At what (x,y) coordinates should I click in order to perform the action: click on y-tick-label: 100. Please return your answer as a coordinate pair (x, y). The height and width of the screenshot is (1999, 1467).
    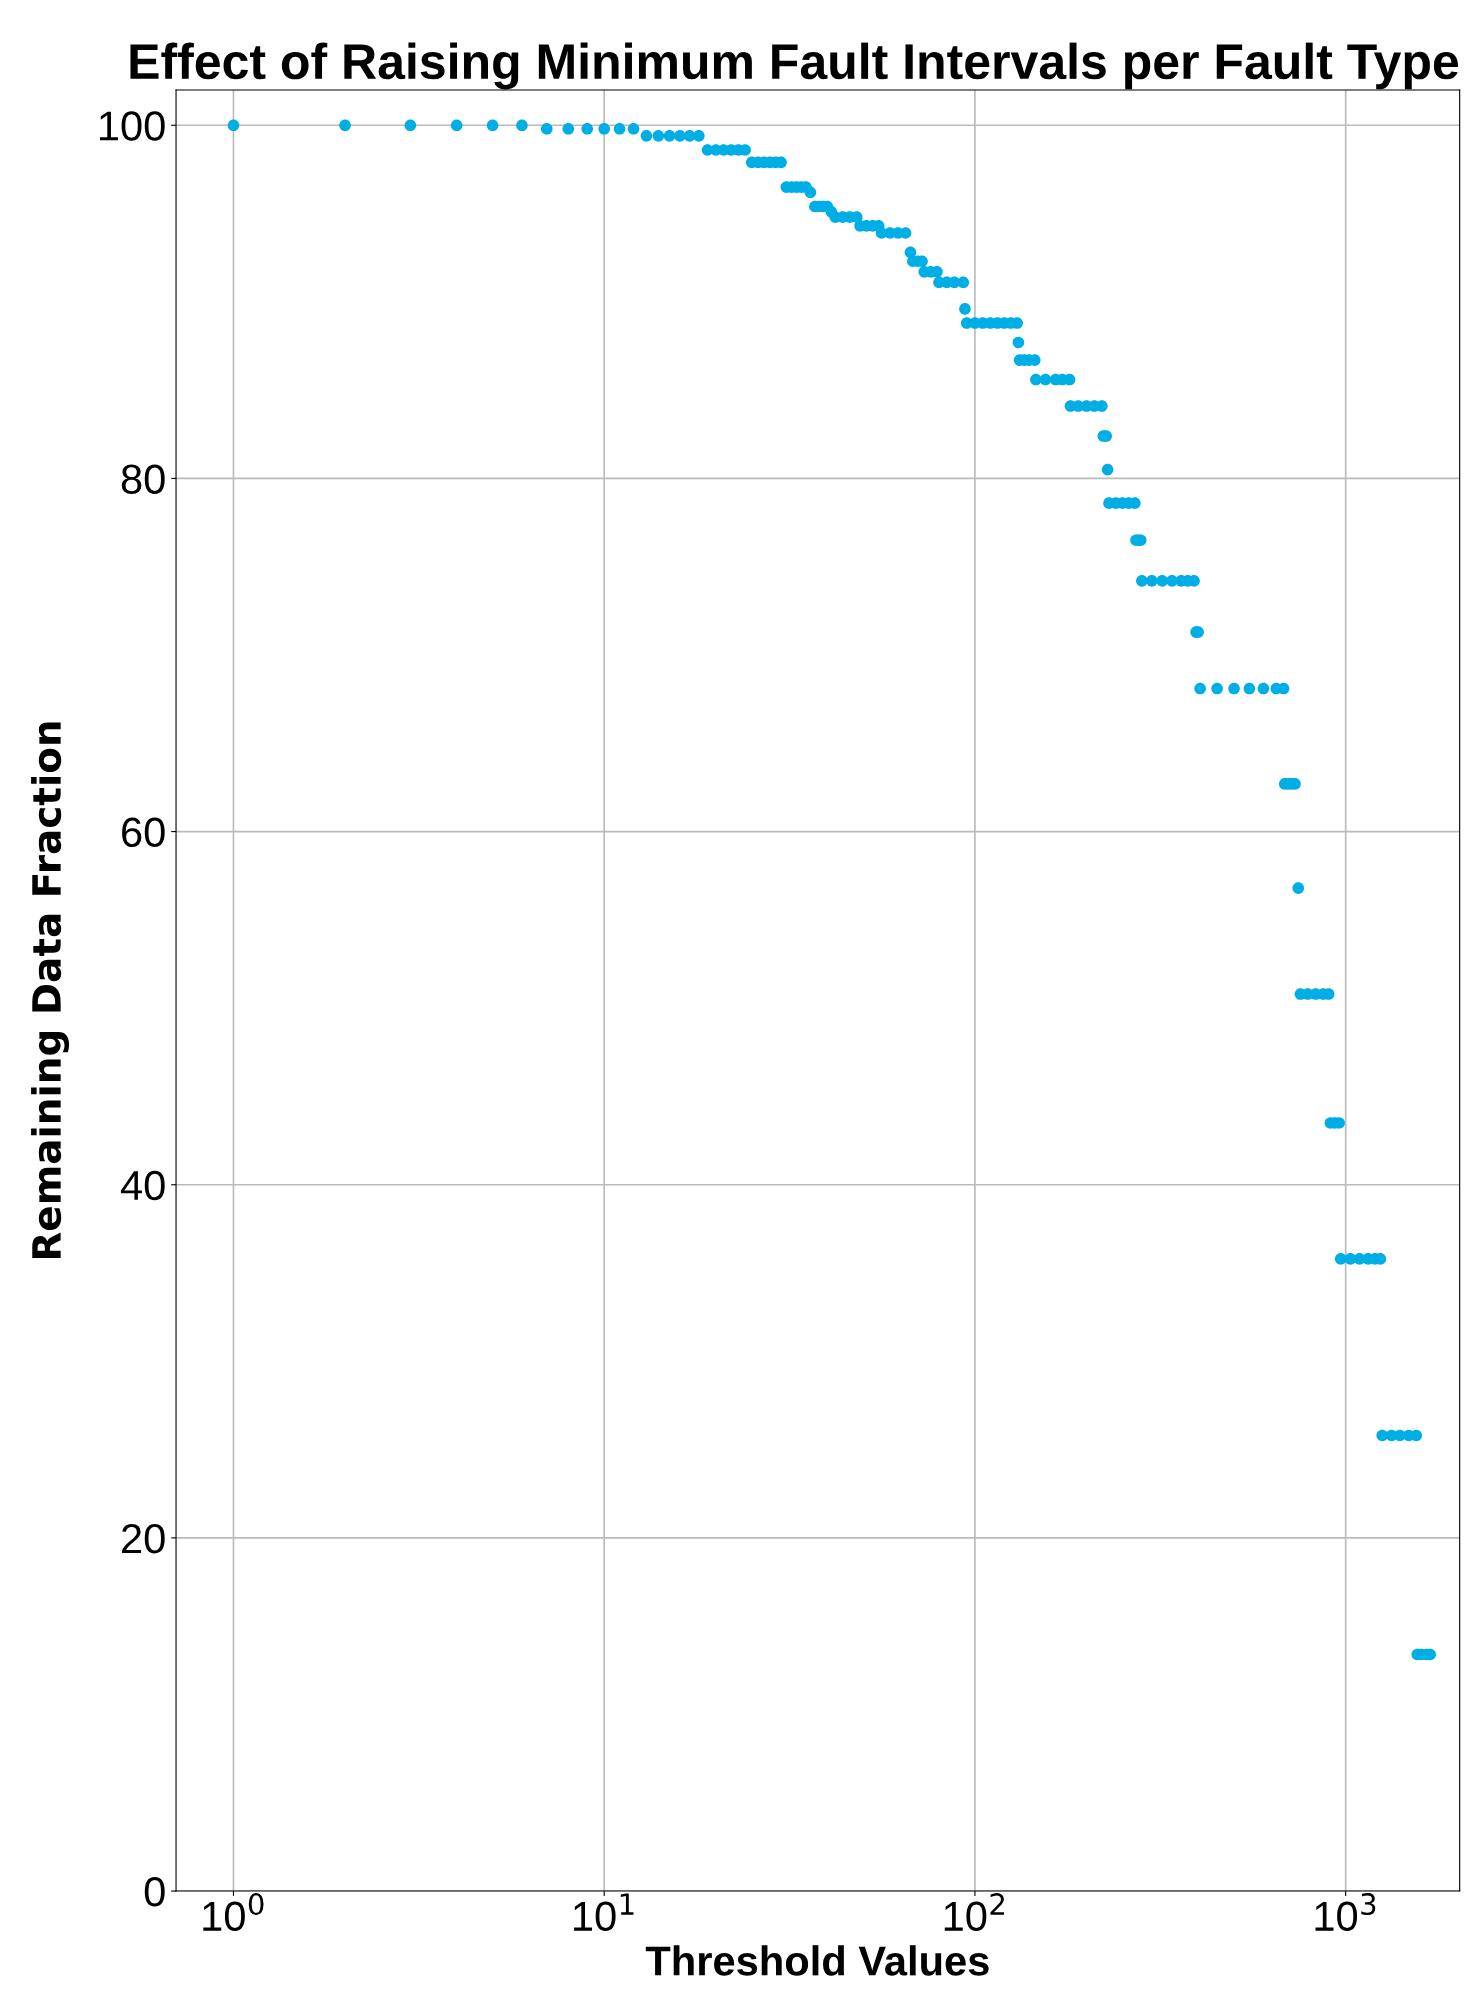
    Looking at the image, I should click on (132, 126).